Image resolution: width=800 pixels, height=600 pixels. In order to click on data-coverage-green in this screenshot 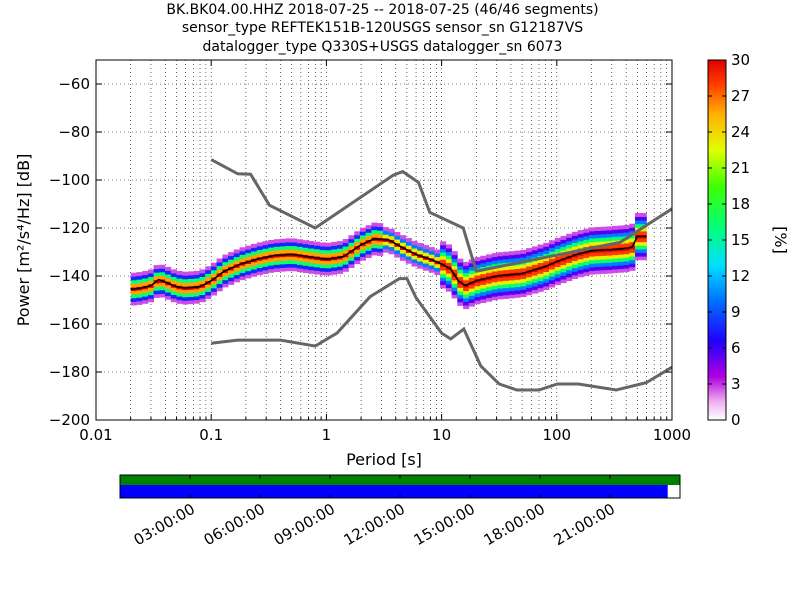, I will do `click(400, 480)`.